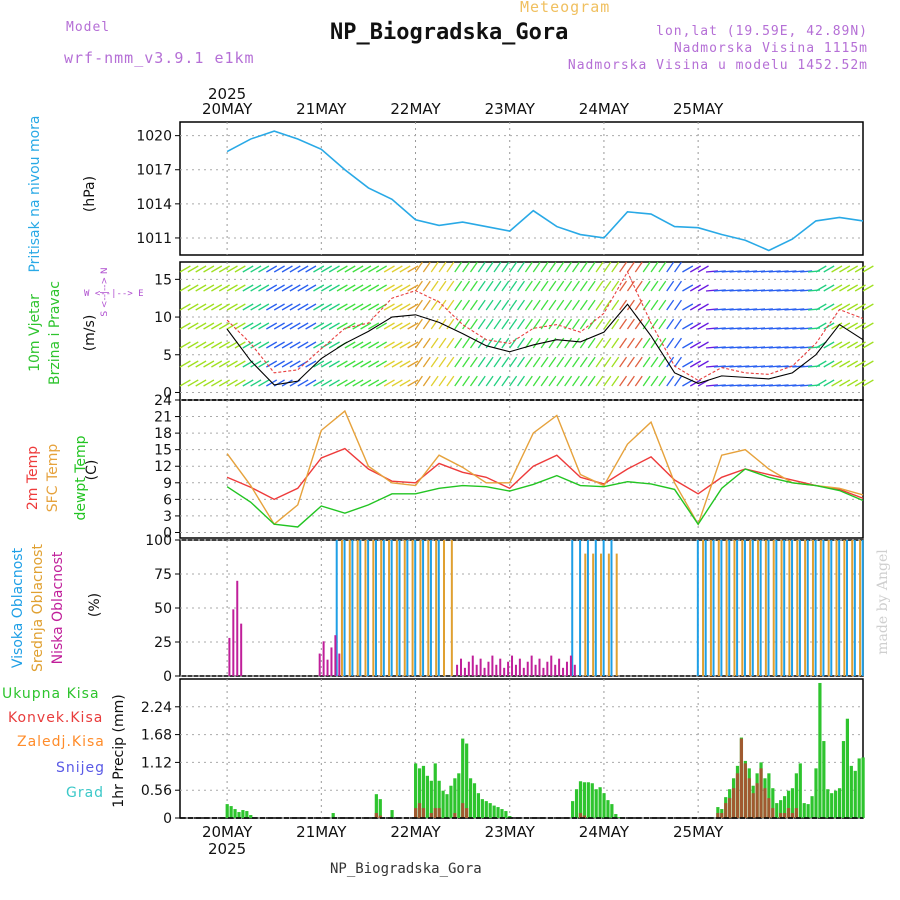  I want to click on wind-arrow-field, so click(526, 324).